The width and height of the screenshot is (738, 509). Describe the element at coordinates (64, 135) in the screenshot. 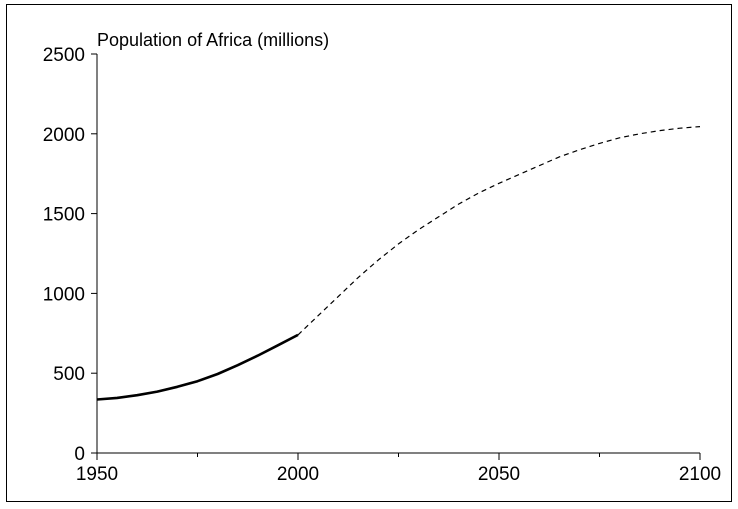

I see `y-tick-label: 2000` at that location.